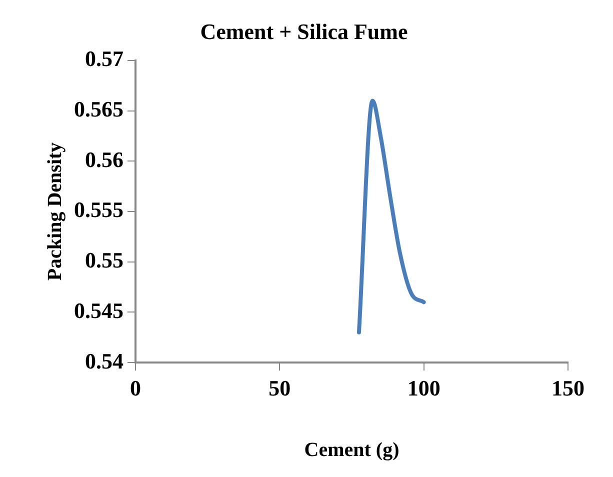 The height and width of the screenshot is (477, 613). I want to click on x-tick-label: 150, so click(568, 387).